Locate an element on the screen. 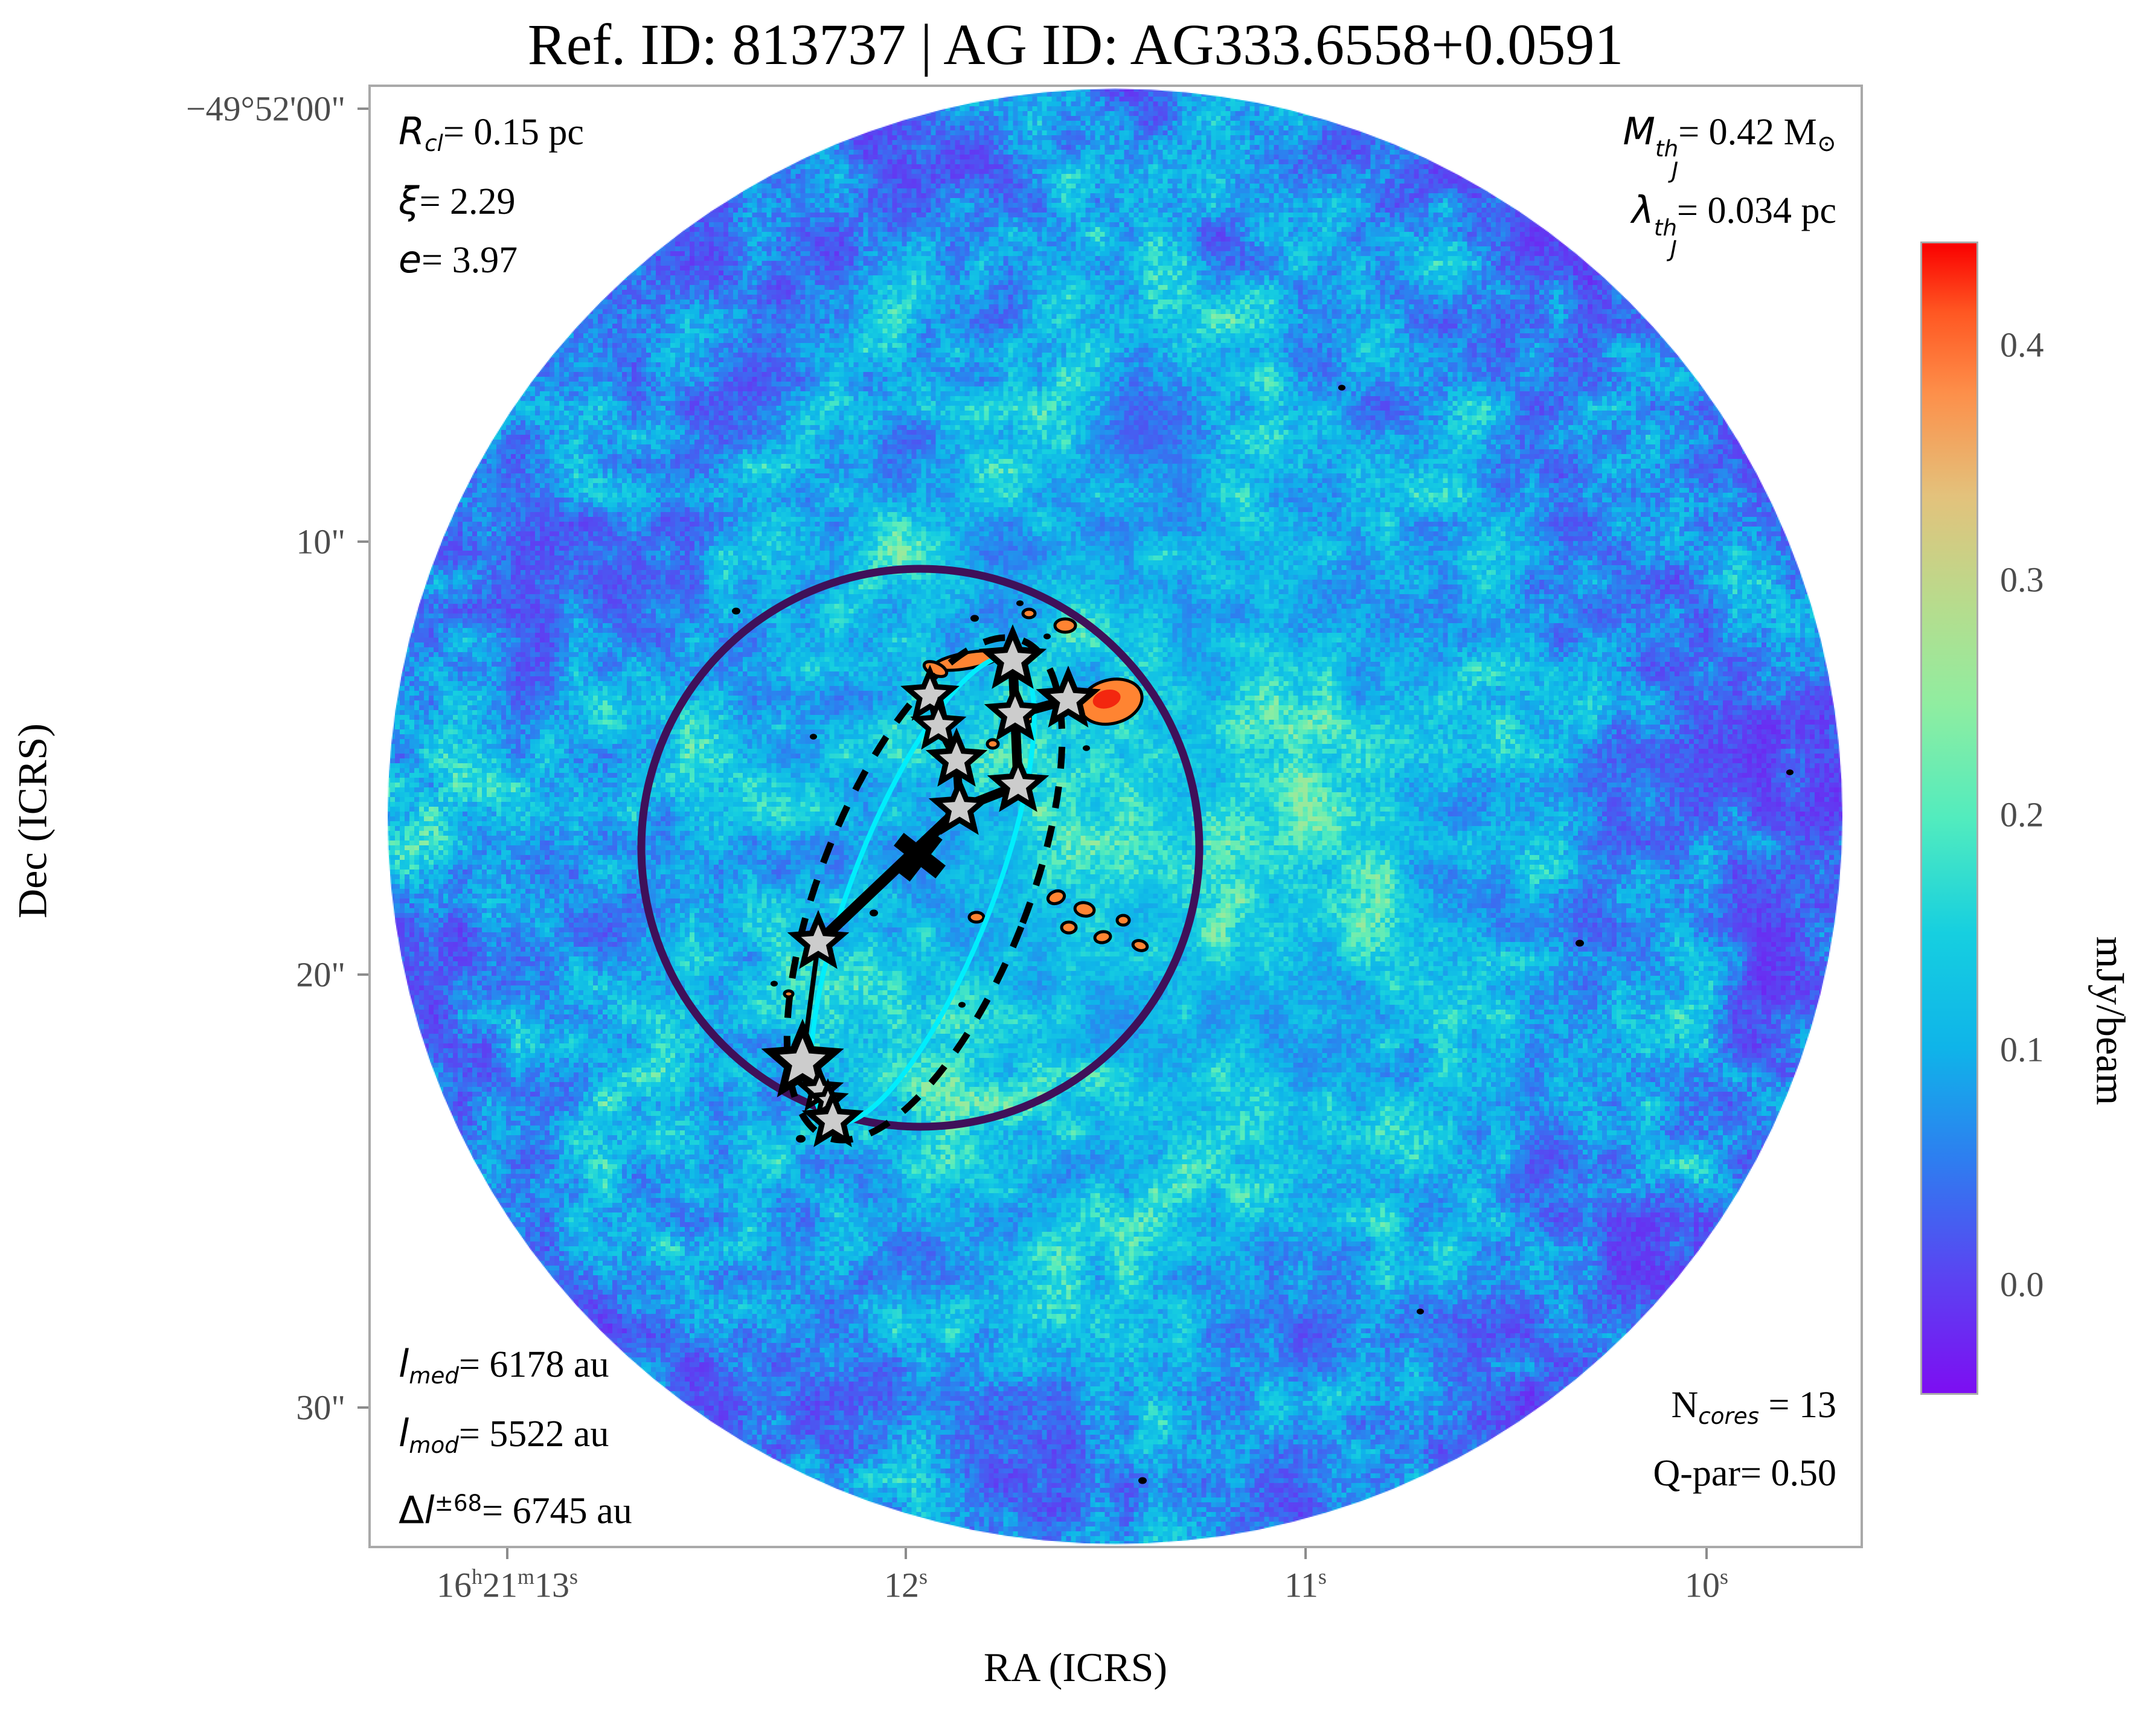 This screenshot has width=2151, height=1736. value-text: = 3.97 is located at coordinates (470, 260).